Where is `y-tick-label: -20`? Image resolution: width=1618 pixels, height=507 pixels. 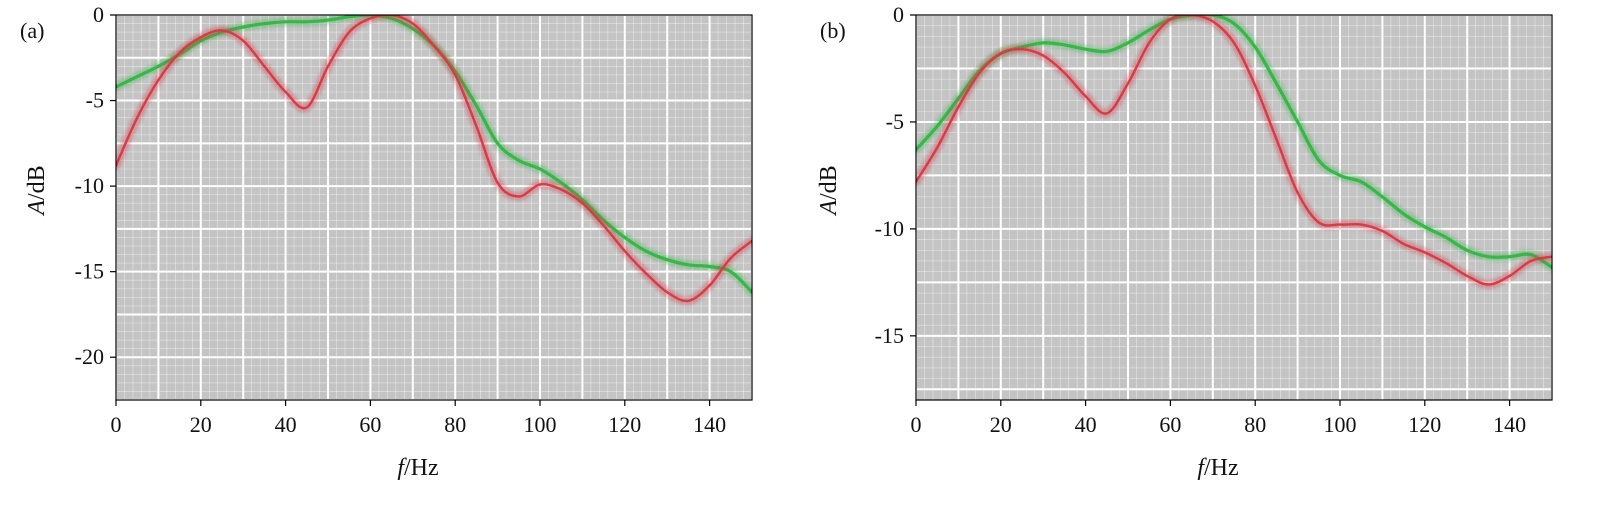 y-tick-label: -20 is located at coordinates (89, 356).